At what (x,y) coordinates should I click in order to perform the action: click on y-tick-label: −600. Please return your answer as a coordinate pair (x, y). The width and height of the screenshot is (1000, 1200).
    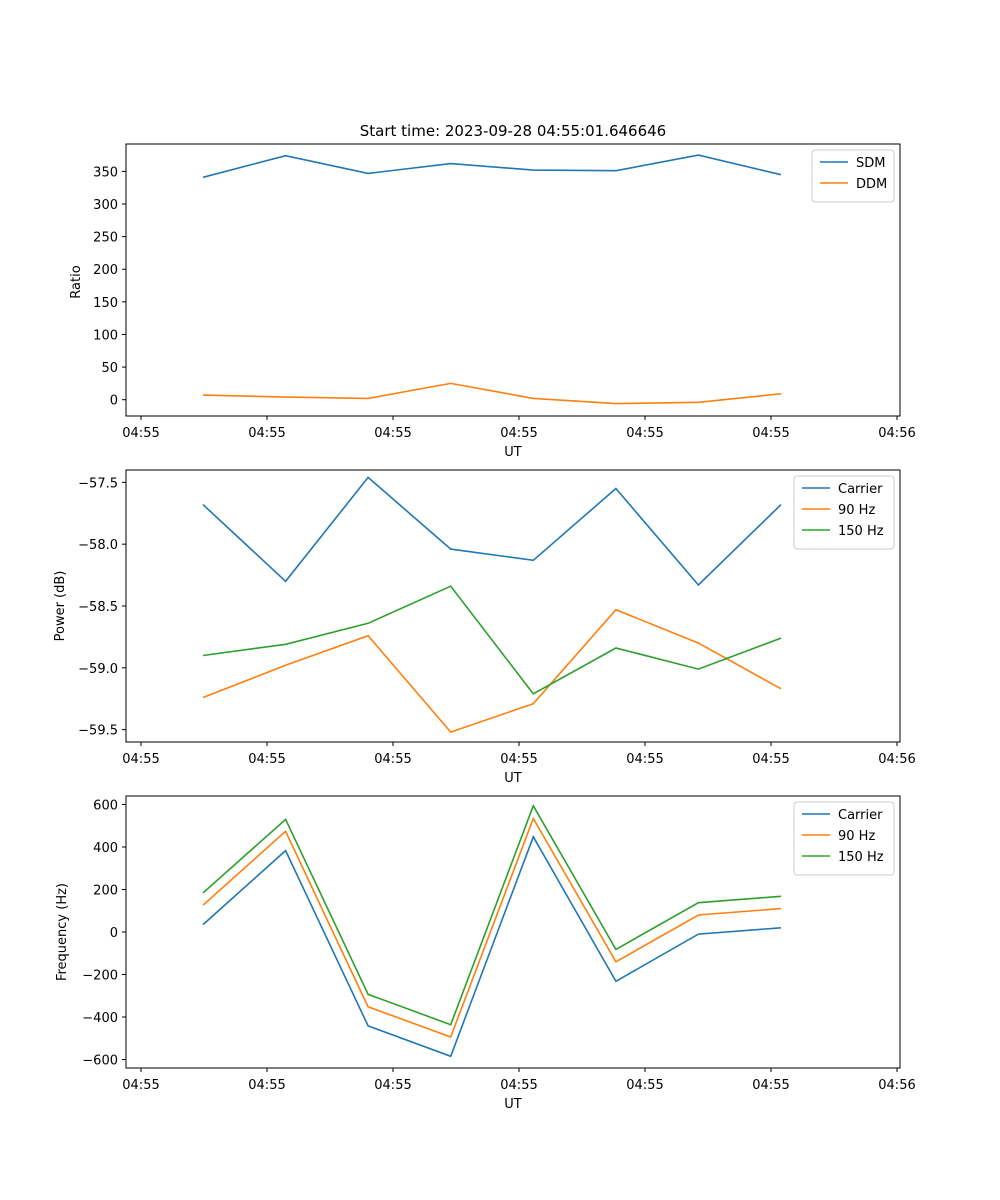
    Looking at the image, I should click on (100, 1061).